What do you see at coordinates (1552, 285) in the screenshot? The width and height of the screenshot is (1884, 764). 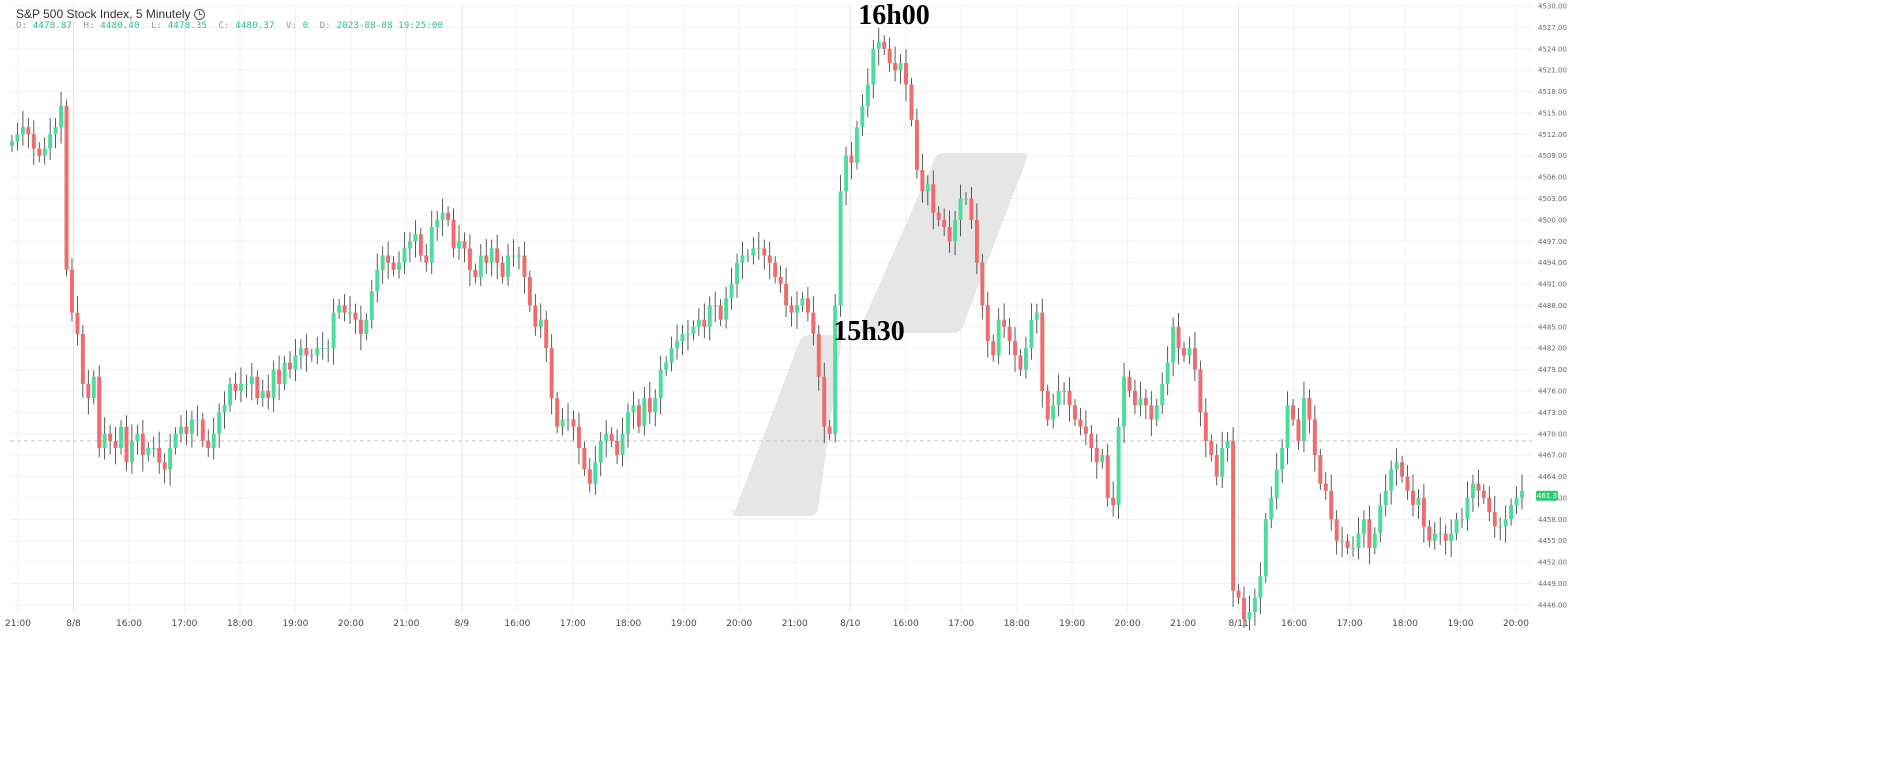 I see `y-tick-label: 4491.00` at bounding box center [1552, 285].